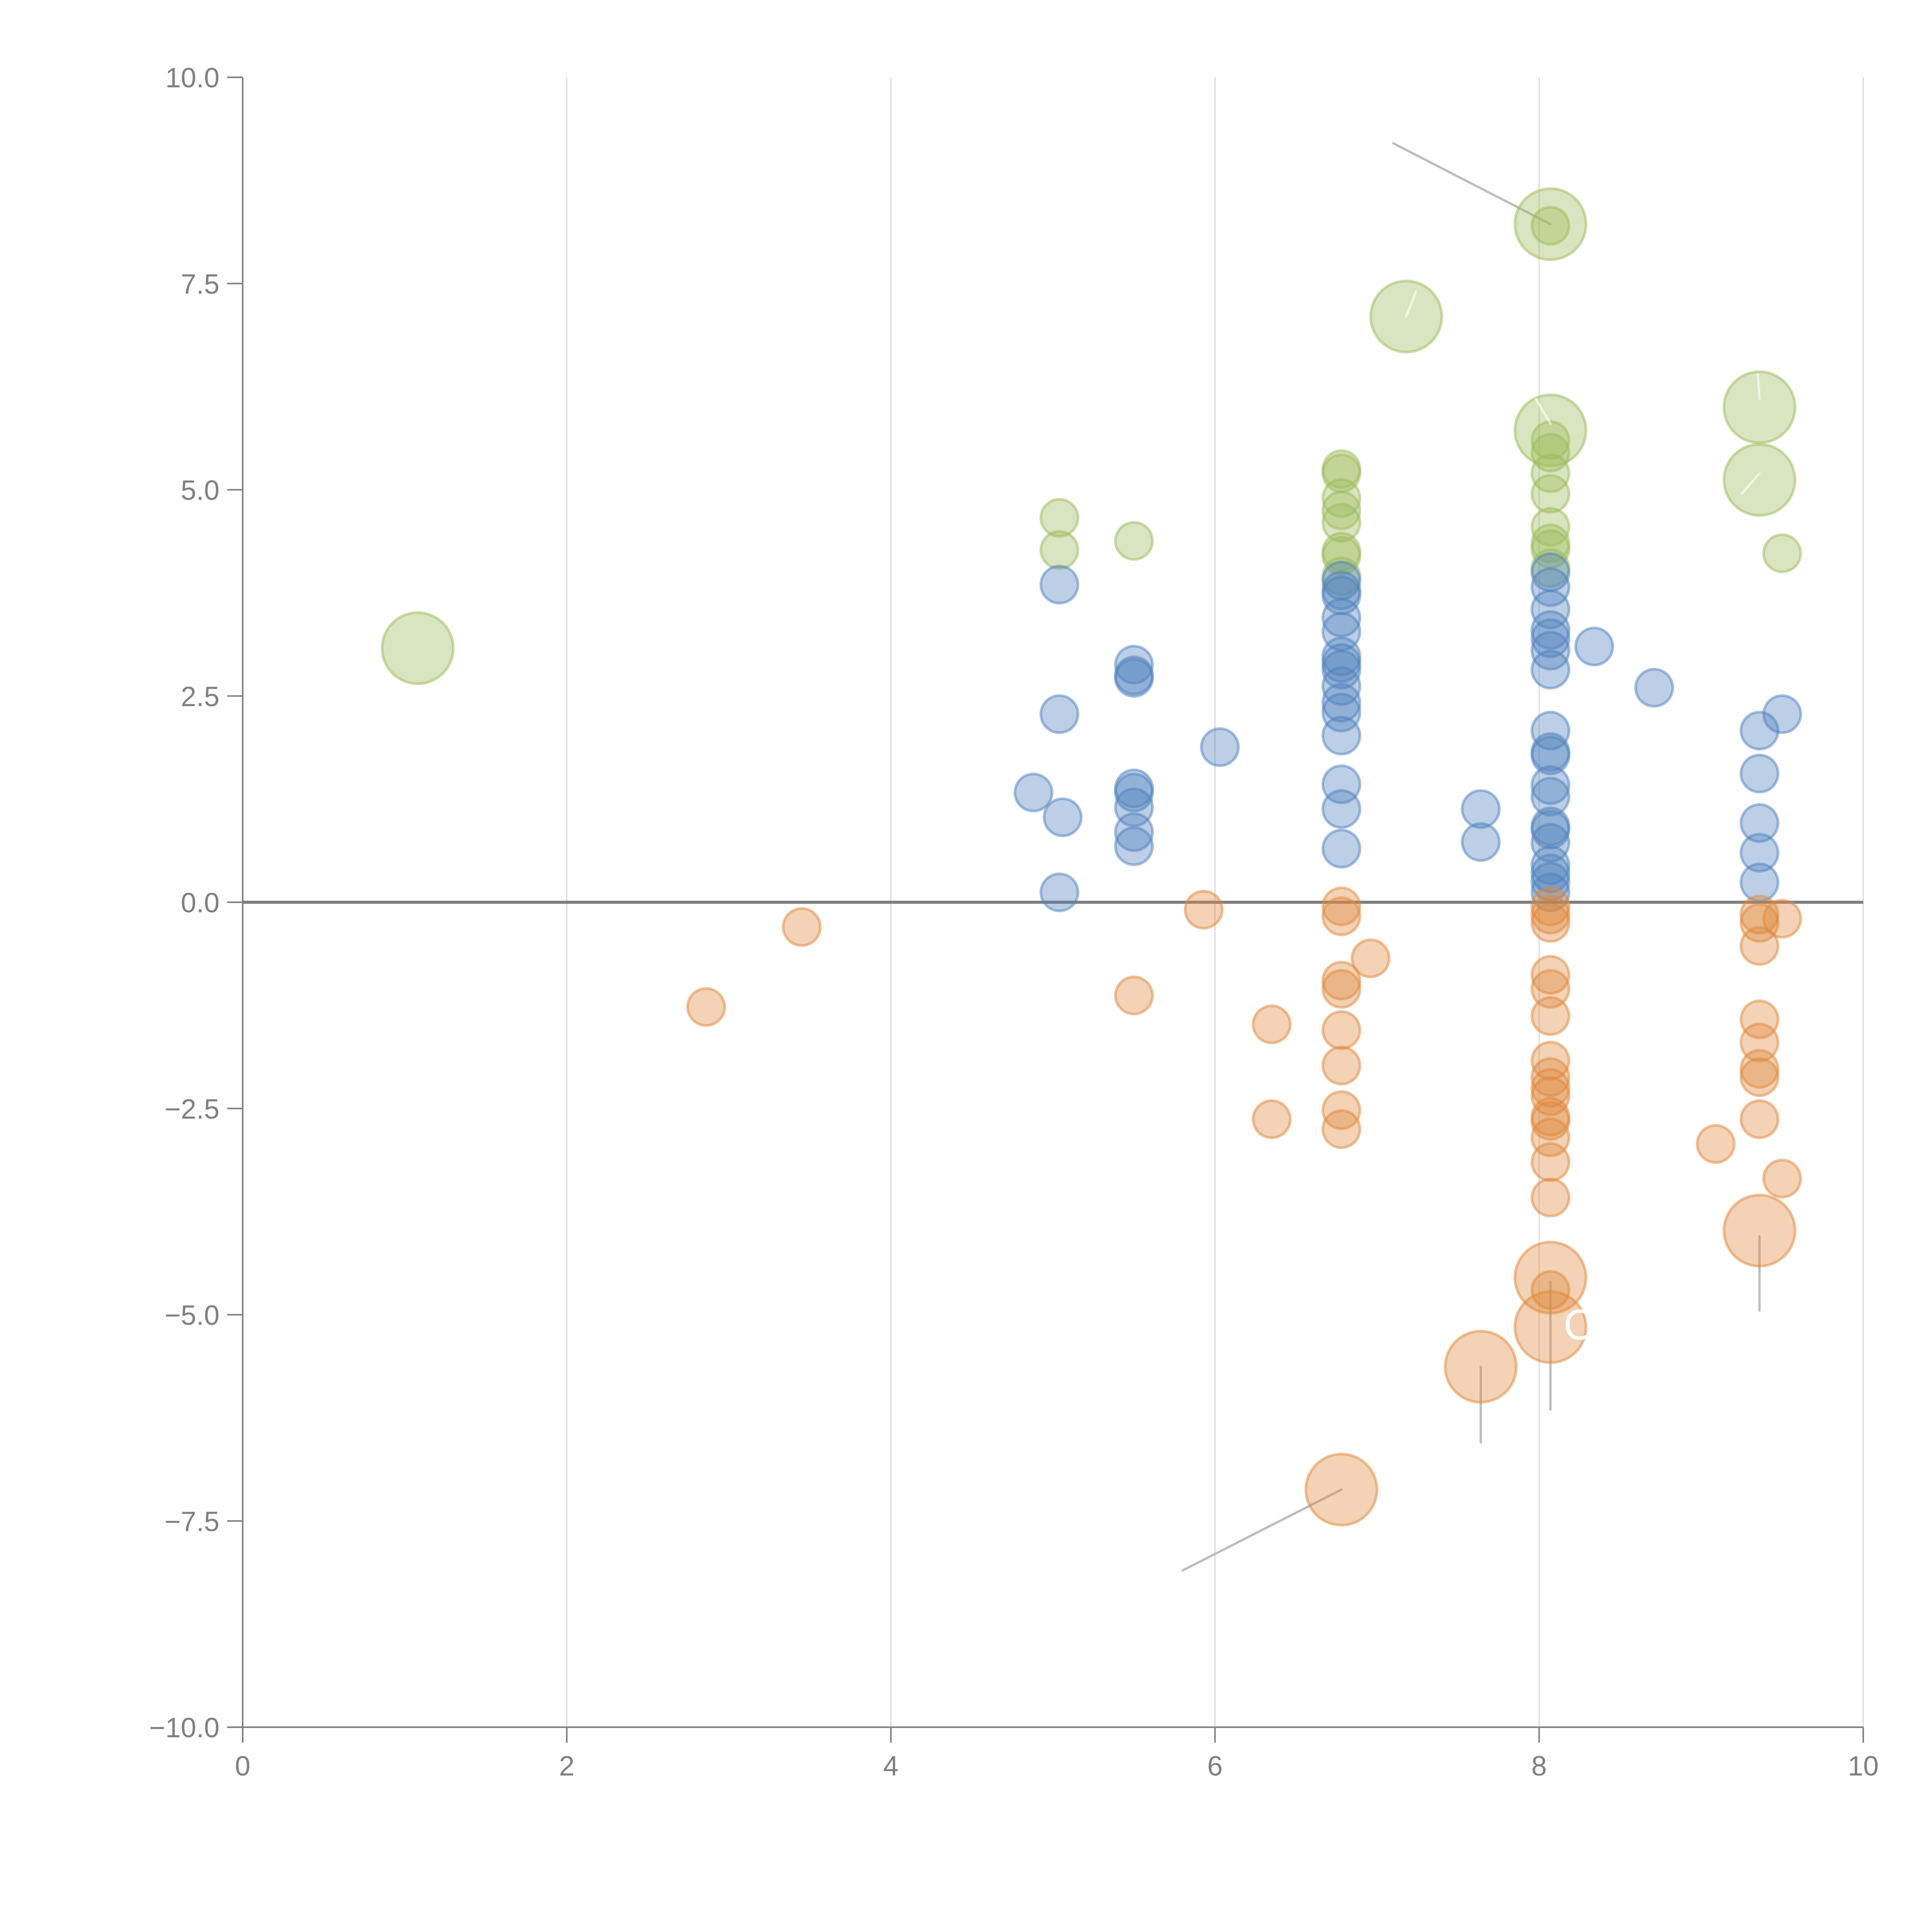 Image resolution: width=1932 pixels, height=1932 pixels. I want to click on y-tick-label: −10.0, so click(184, 1728).